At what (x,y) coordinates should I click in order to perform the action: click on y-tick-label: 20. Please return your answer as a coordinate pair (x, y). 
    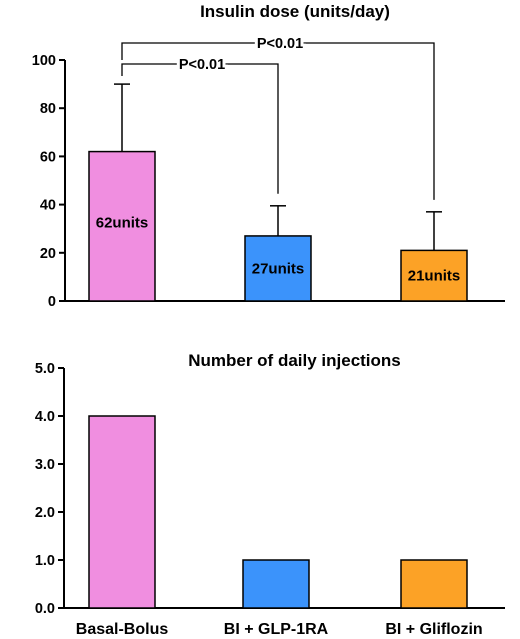
    Looking at the image, I should click on (48, 254).